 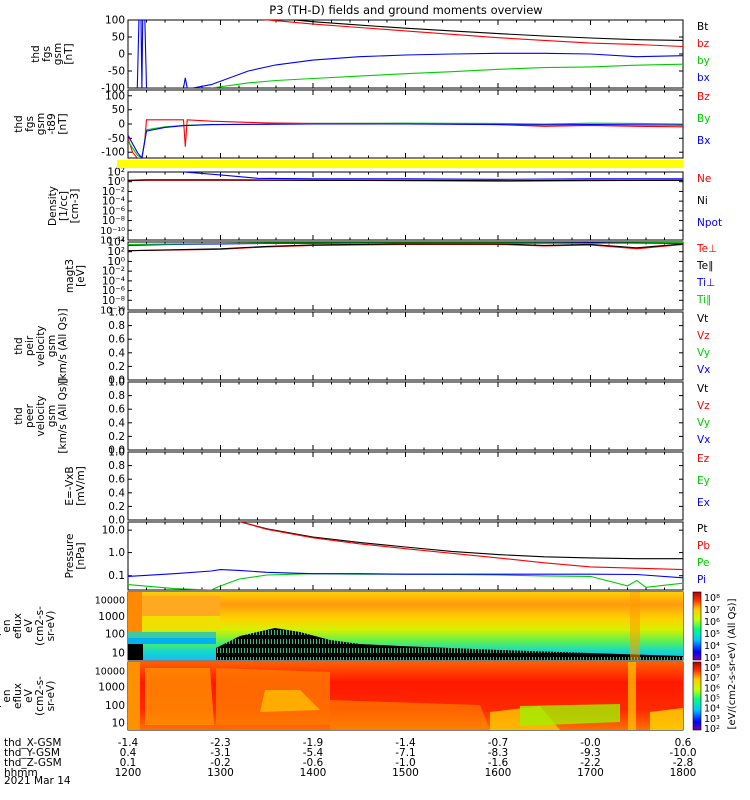 What do you see at coordinates (118, 38) in the screenshot?
I see `y-tick-label: 50` at bounding box center [118, 38].